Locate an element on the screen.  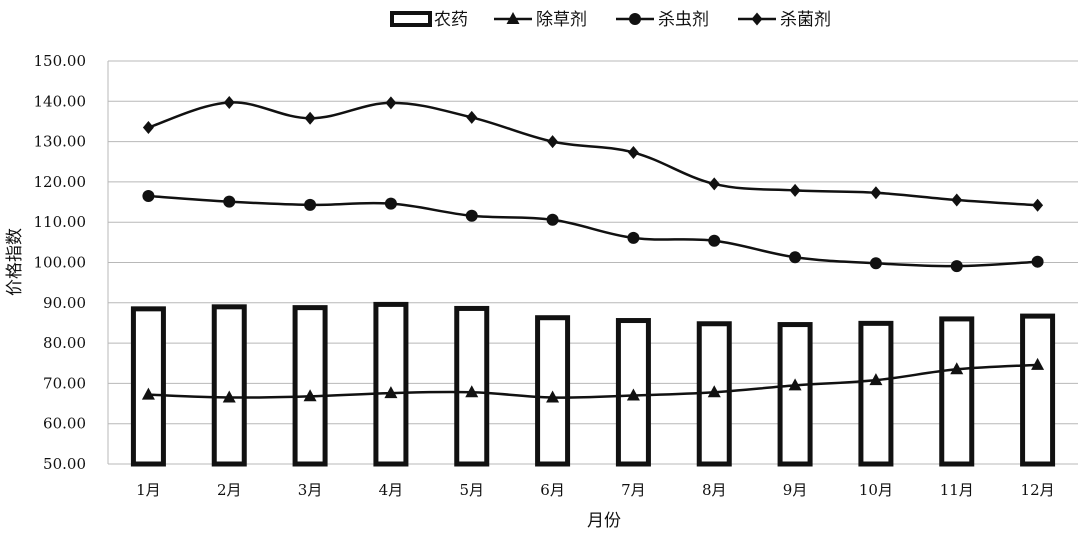
legend-label: 杀虫剂 is located at coordinates (683, 20).